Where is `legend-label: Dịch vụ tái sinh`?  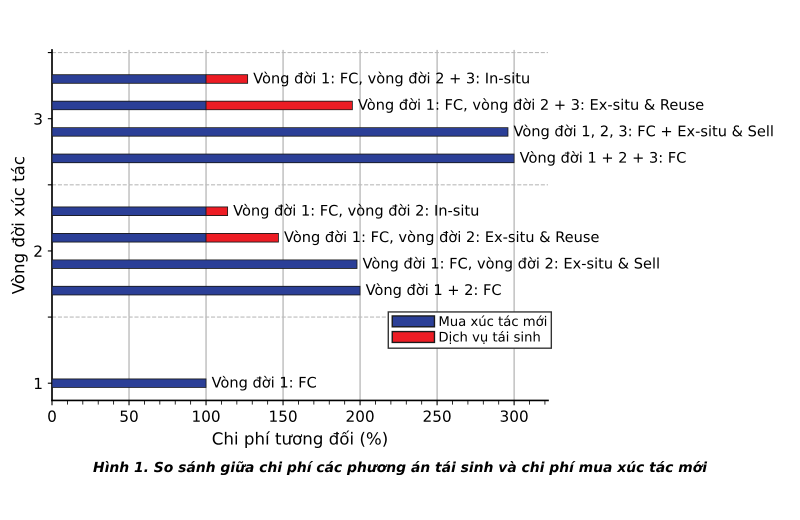
legend-label: Dịch vụ tái sinh is located at coordinates (490, 337).